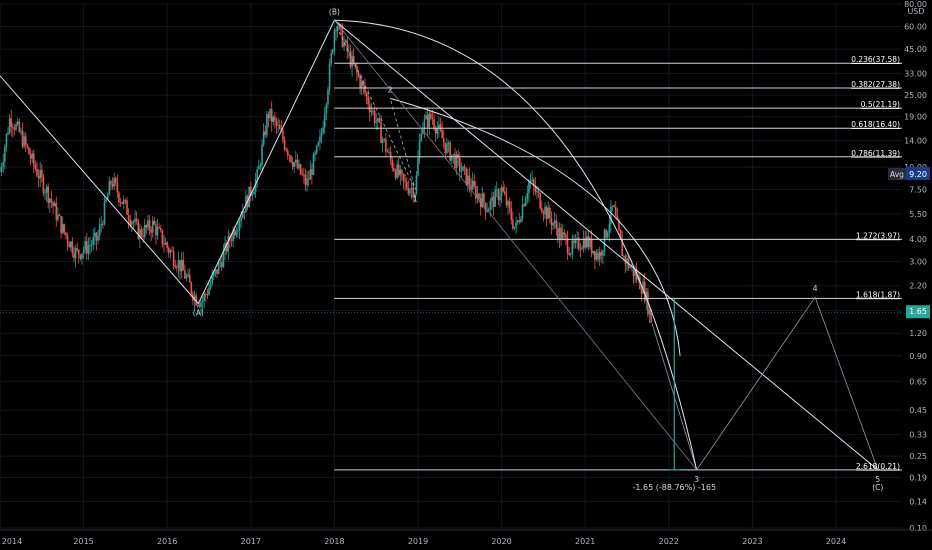 This screenshot has width=932, height=550. I want to click on avg-badge, so click(897, 174).